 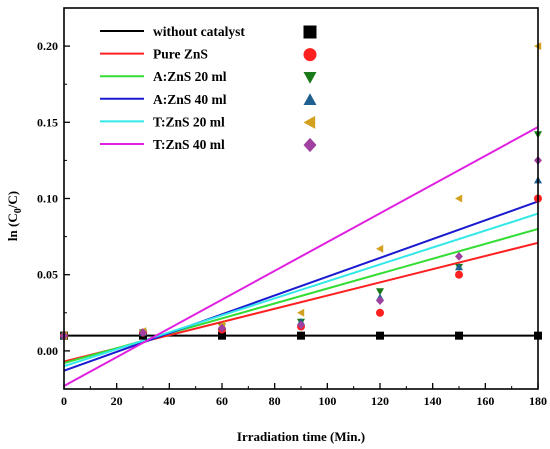 What do you see at coordinates (47, 46) in the screenshot?
I see `y-tick-label: 0.20` at bounding box center [47, 46].